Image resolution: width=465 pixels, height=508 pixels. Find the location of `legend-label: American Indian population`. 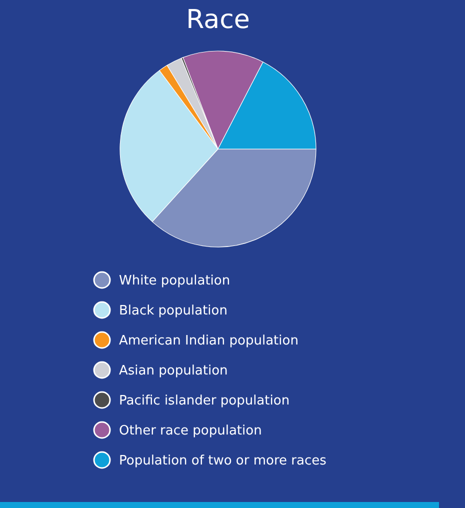

legend-label: American Indian population is located at coordinates (208, 341).